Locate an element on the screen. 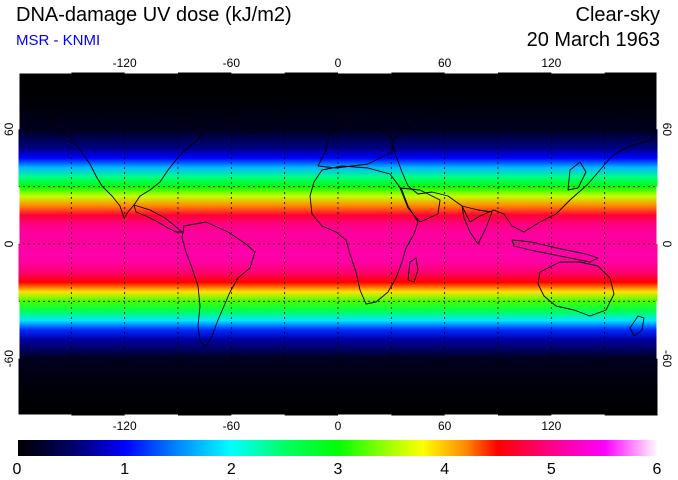 The image size is (678, 480). lat-tick-label-left: 60 is located at coordinates (9, 129).